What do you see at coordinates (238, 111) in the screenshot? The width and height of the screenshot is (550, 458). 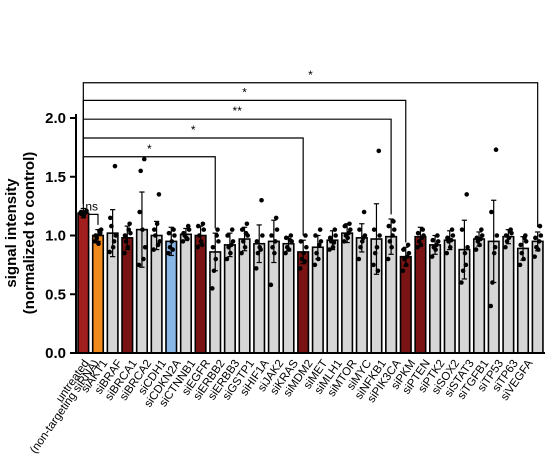 I see `significance-label-3: **` at bounding box center [238, 111].